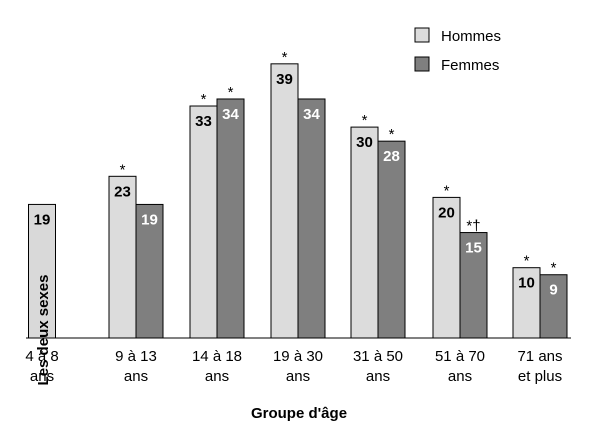 The image size is (599, 440). I want to click on hommes-5-significance-marker: *, so click(447, 190).